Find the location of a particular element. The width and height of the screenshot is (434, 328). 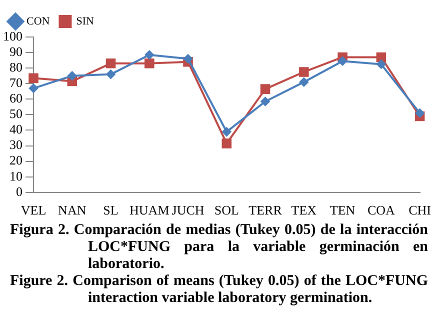

y-tick-label: 20 is located at coordinates (16, 160).